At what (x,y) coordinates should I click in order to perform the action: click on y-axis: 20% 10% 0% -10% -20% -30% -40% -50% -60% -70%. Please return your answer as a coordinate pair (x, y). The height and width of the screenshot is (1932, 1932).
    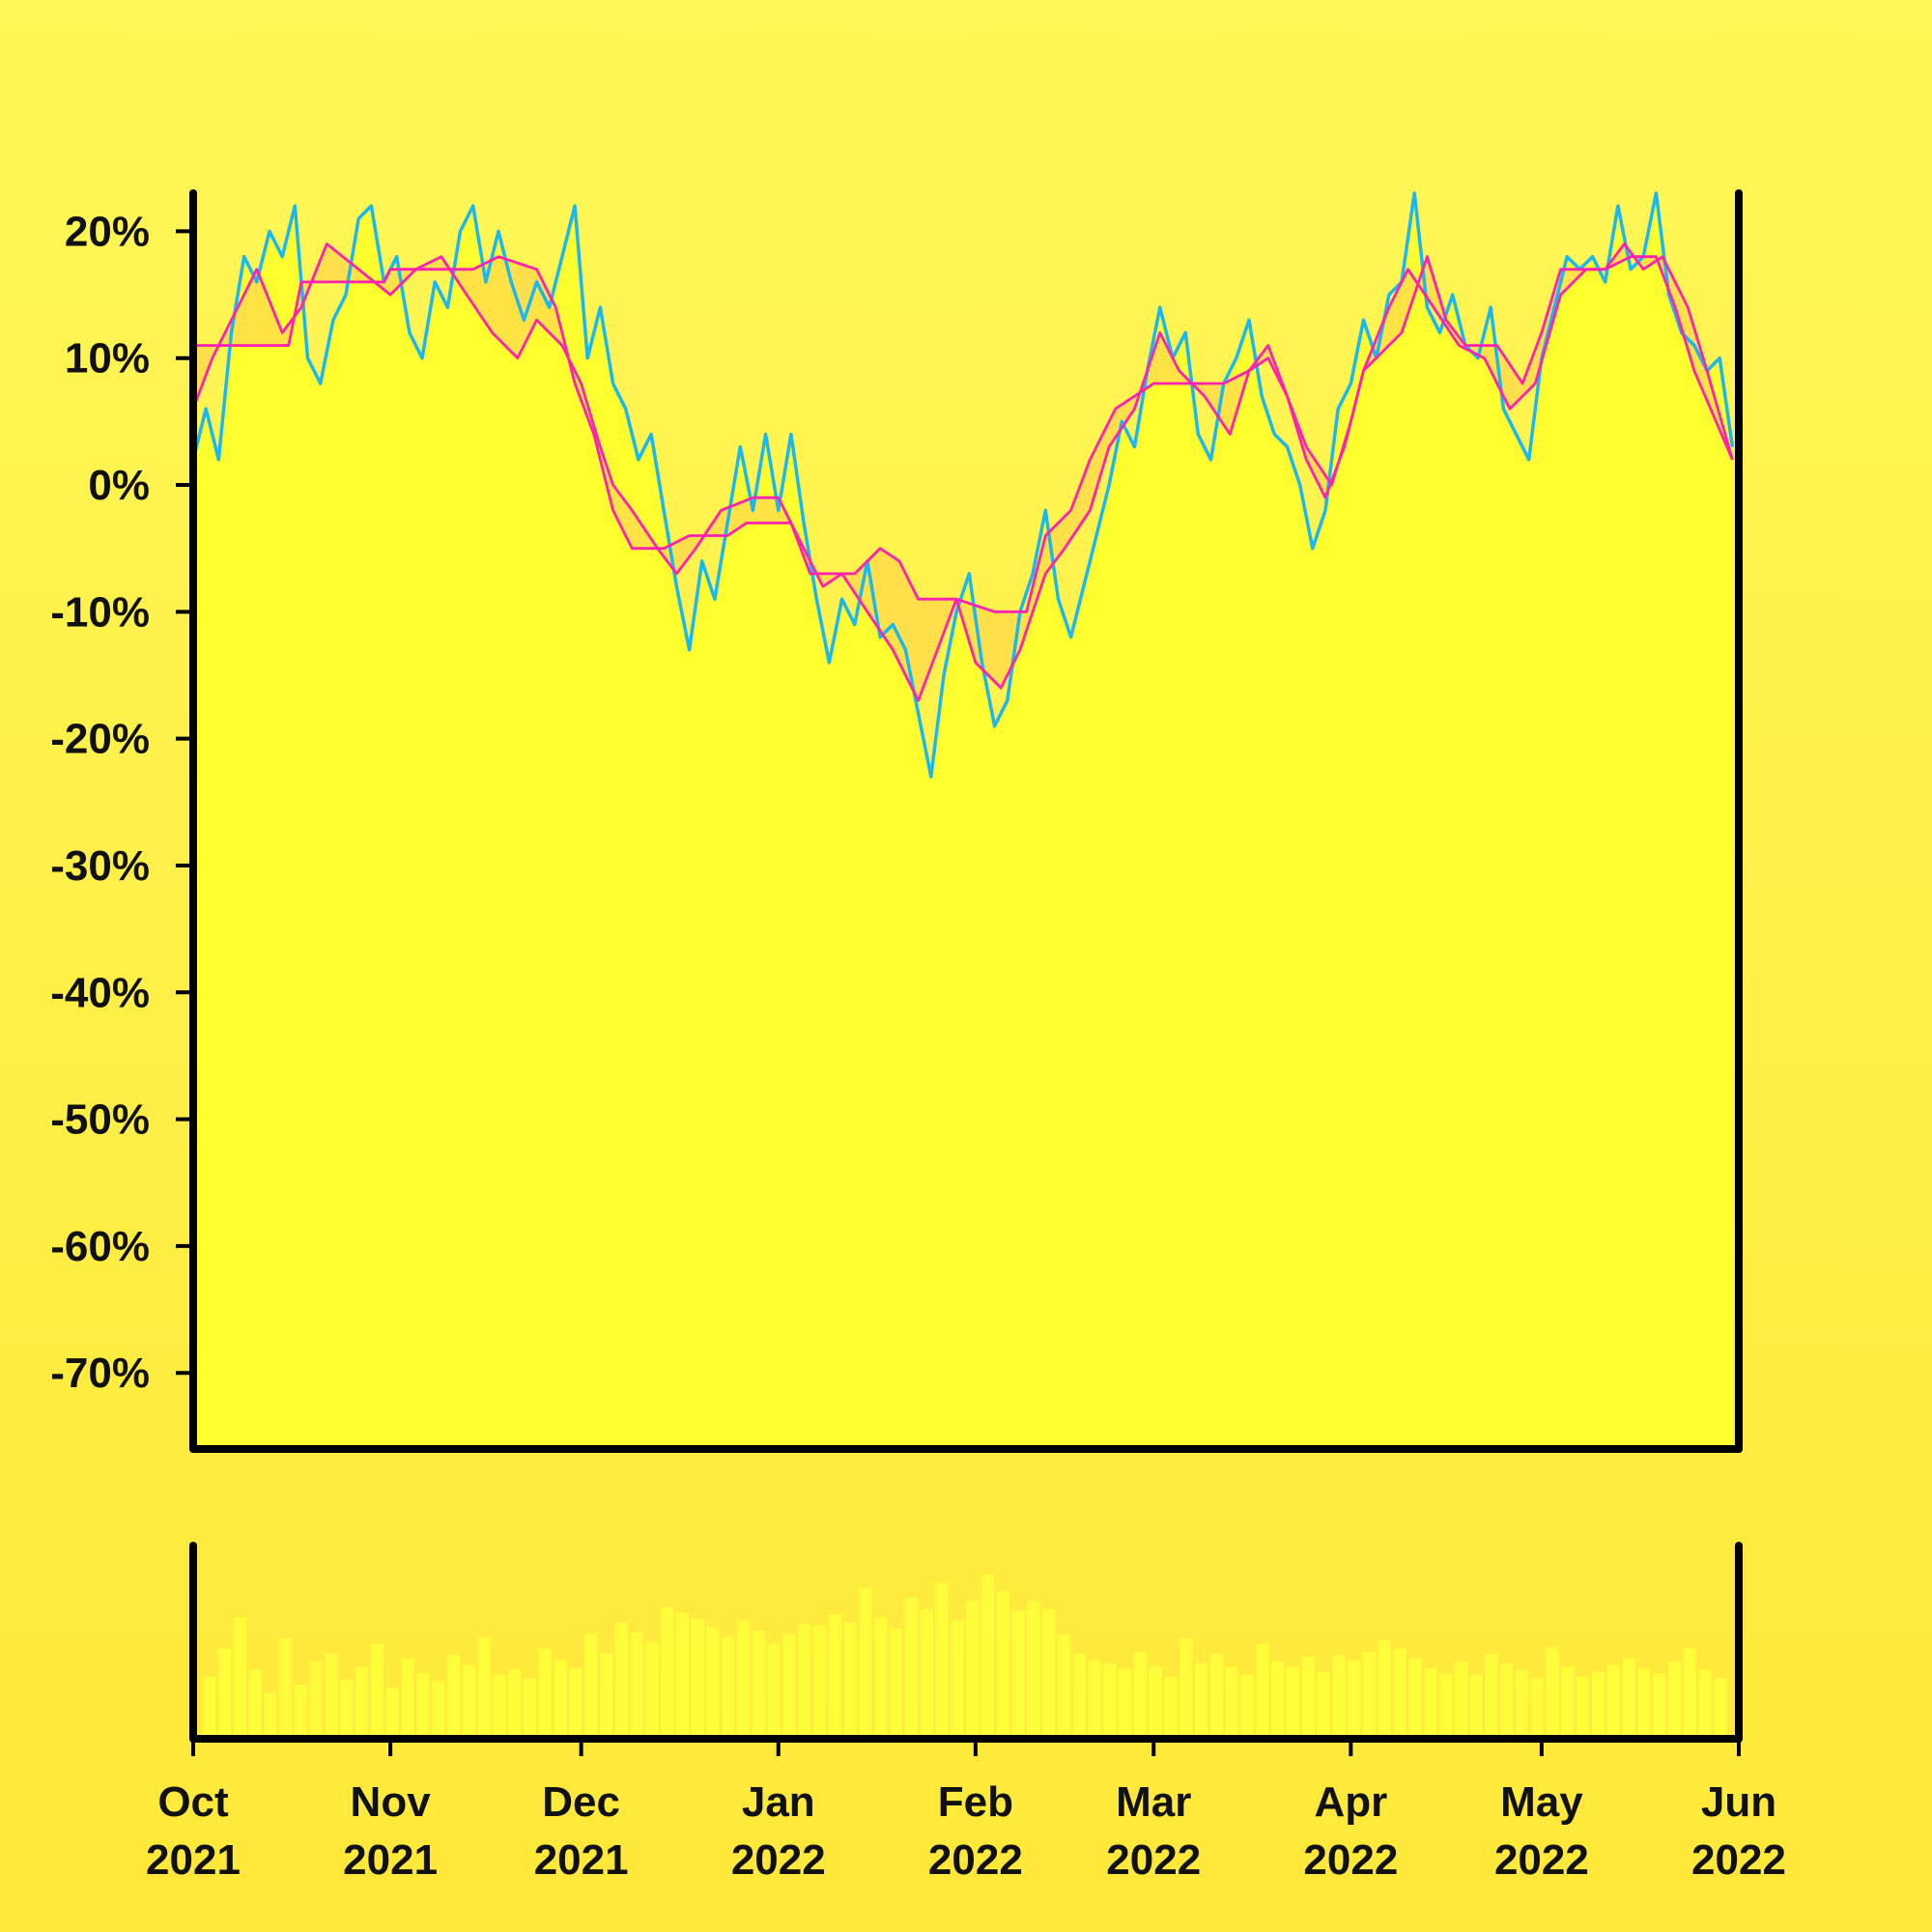
    Looking at the image, I should click on (121, 802).